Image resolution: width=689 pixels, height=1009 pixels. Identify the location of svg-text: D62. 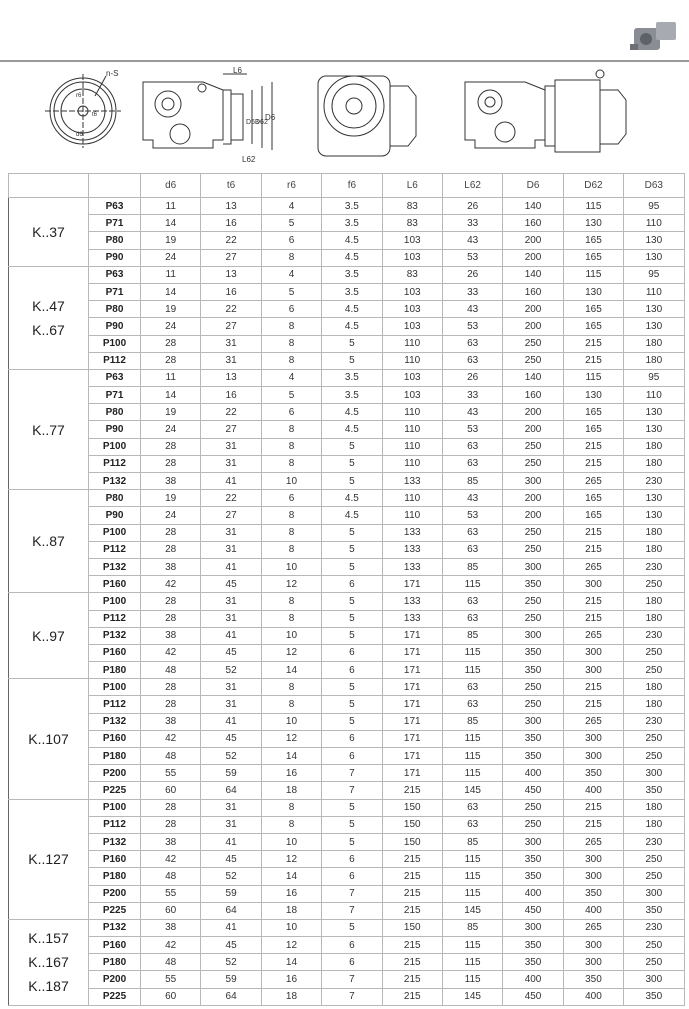
(261, 122).